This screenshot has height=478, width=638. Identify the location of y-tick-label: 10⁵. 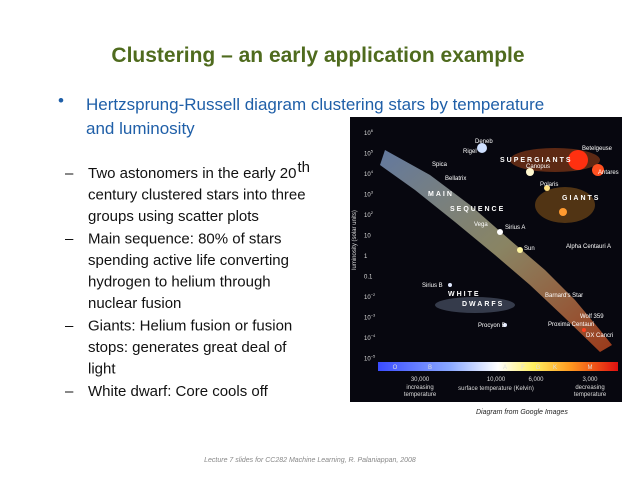
(369, 153).